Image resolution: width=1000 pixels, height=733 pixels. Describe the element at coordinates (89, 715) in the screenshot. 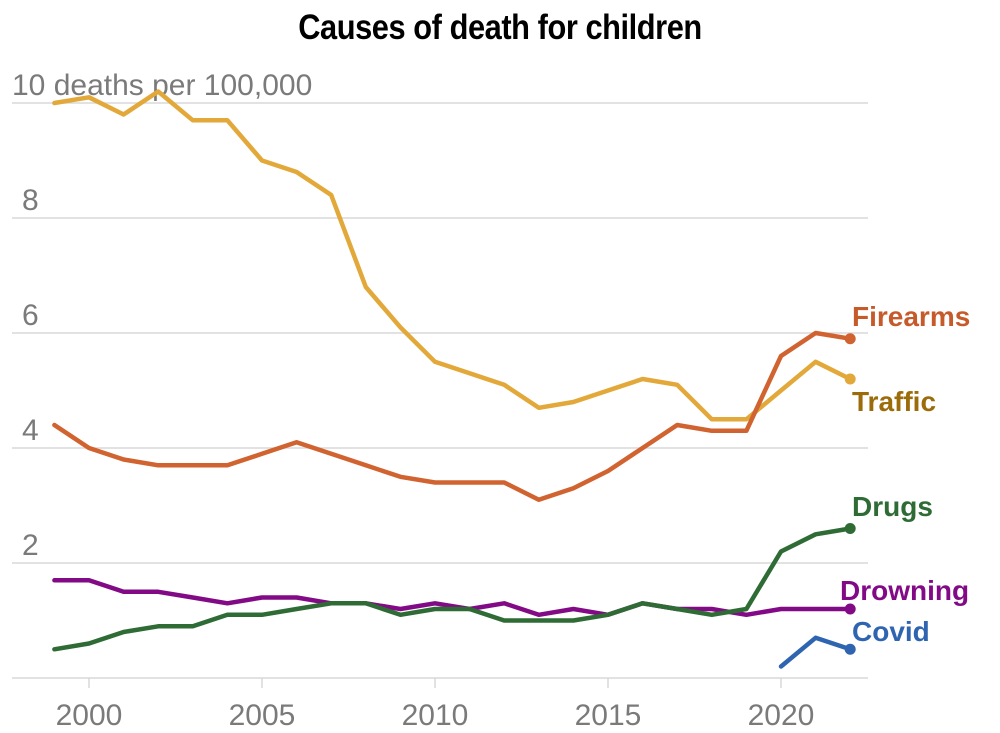

I see `x-tick-label: 2000` at that location.